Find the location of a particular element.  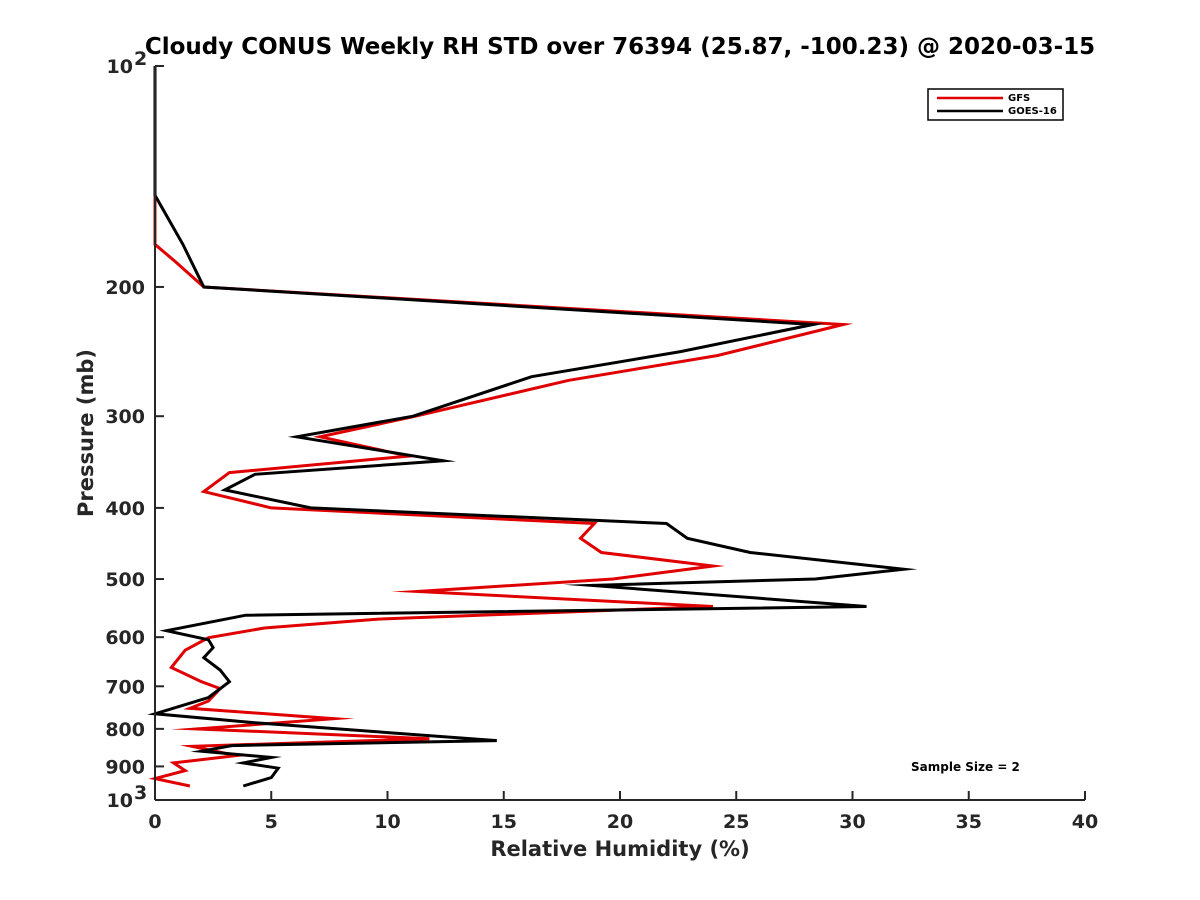

y-tick-label: 900 is located at coordinates (125, 767).